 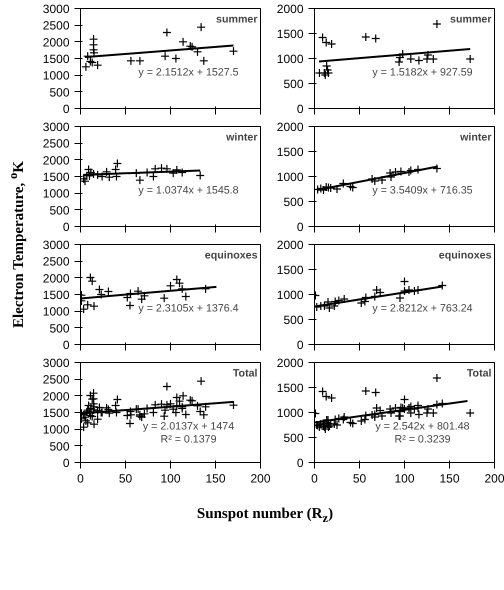 What do you see at coordinates (422, 190) in the screenshot?
I see `annotation: y = 3.5409x + 716.35` at bounding box center [422, 190].